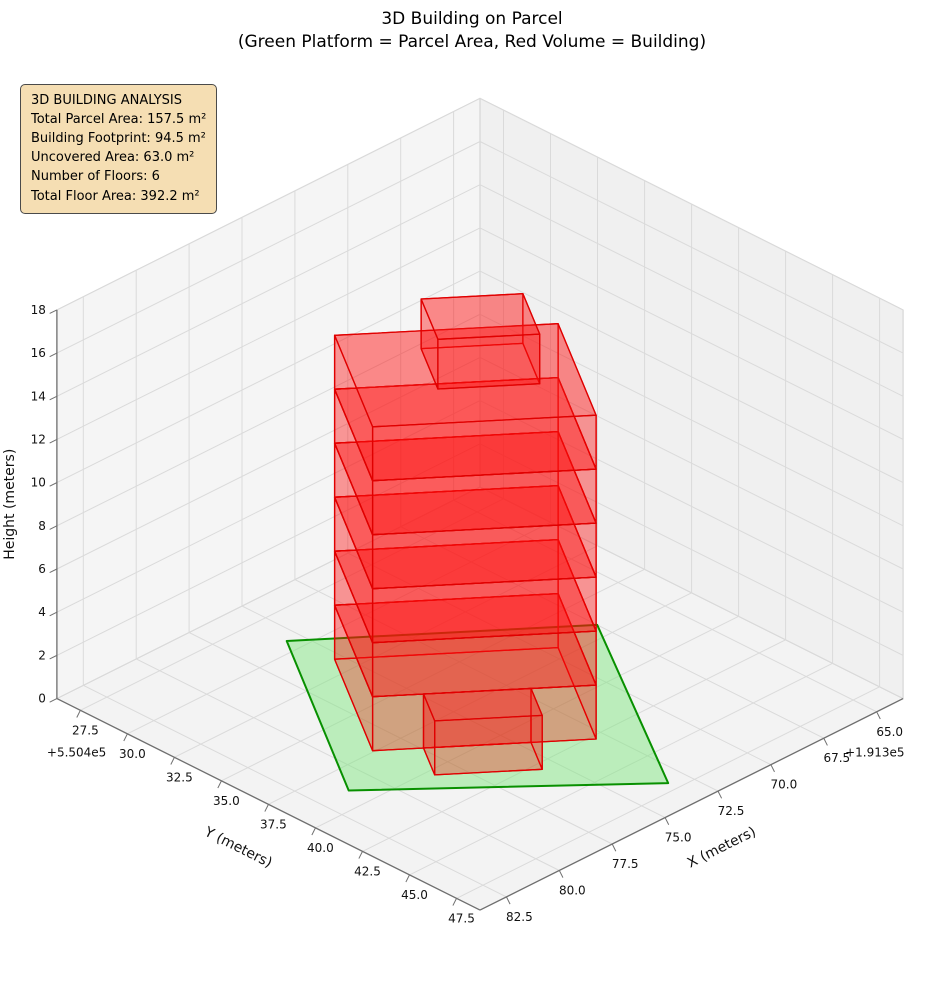 The width and height of the screenshot is (944, 992). Describe the element at coordinates (480, 316) in the screenshot. I see `building-face-top` at that location.